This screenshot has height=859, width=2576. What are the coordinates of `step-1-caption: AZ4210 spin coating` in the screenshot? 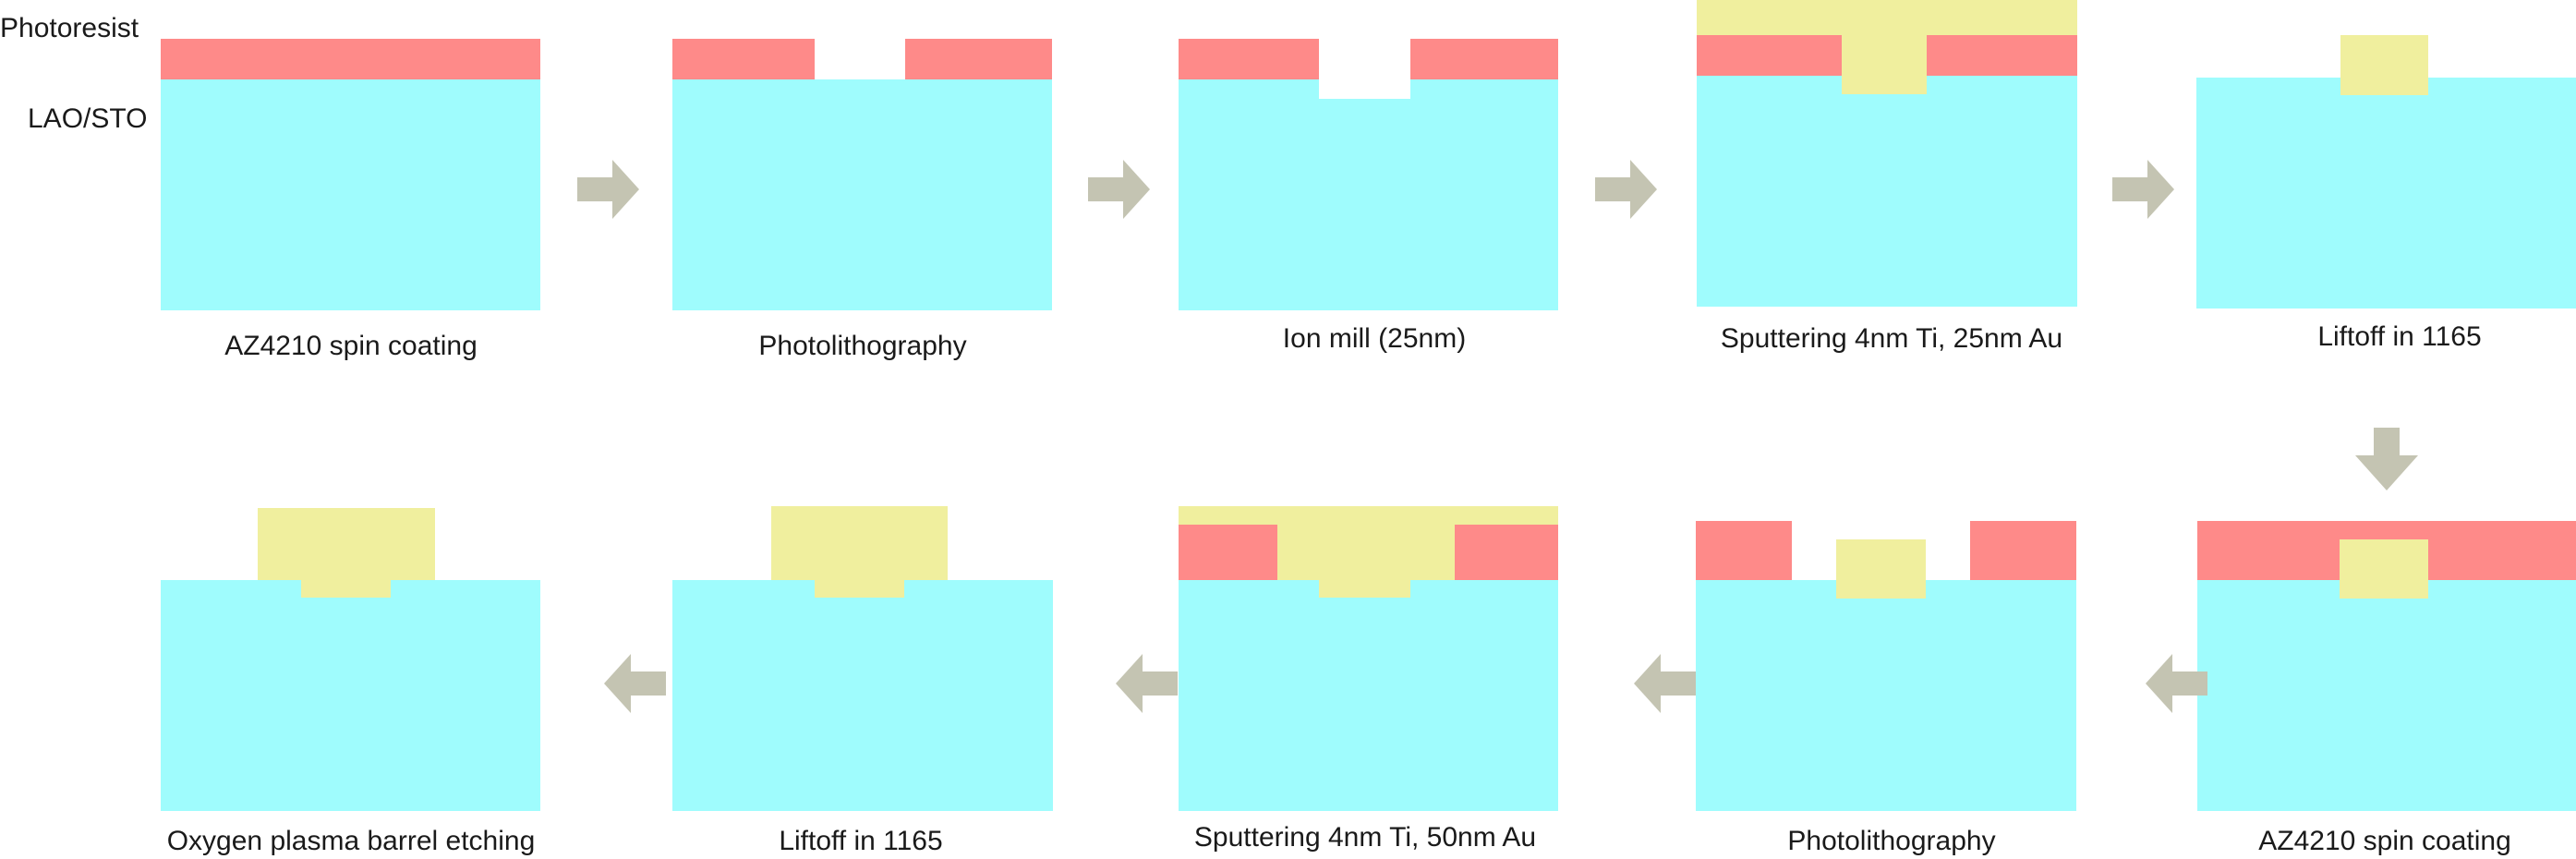 It's located at (351, 346).